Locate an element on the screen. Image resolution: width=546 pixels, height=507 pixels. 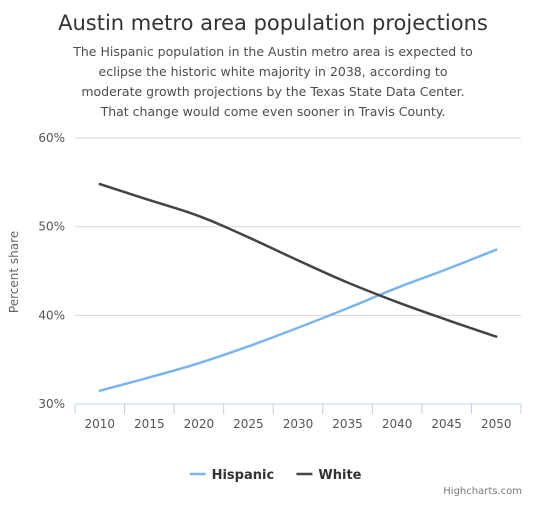
x-tick-label: 2015 is located at coordinates (149, 424).